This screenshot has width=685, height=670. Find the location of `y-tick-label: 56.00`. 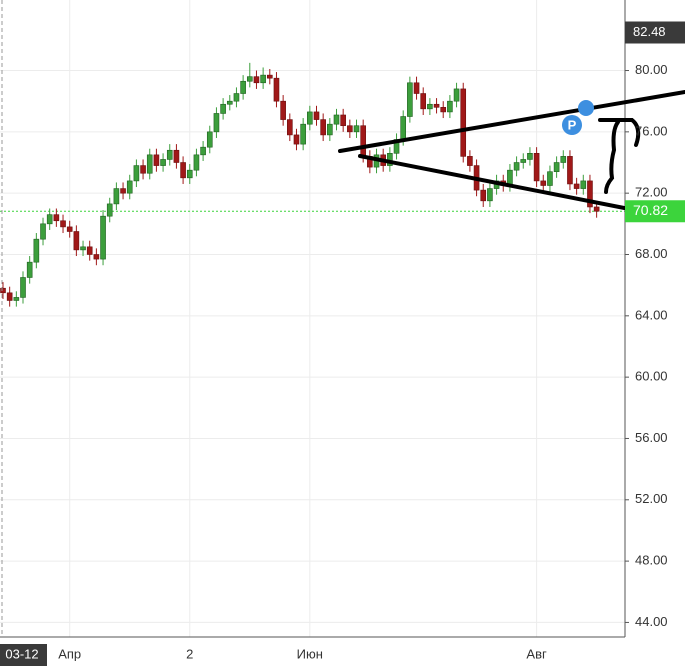

y-tick-label: 56.00 is located at coordinates (651, 437).